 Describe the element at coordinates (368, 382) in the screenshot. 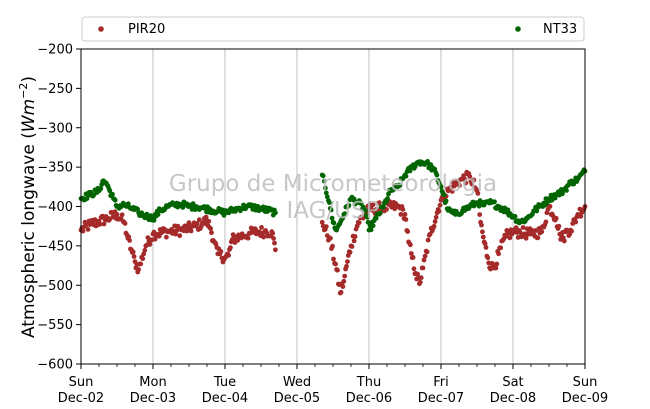

I see `x-tick-day-4: Thu` at that location.